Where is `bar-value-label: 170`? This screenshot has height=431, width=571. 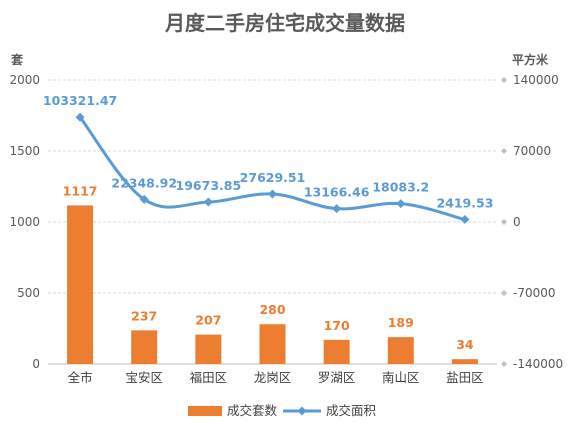 bar-value-label: 170 is located at coordinates (337, 325).